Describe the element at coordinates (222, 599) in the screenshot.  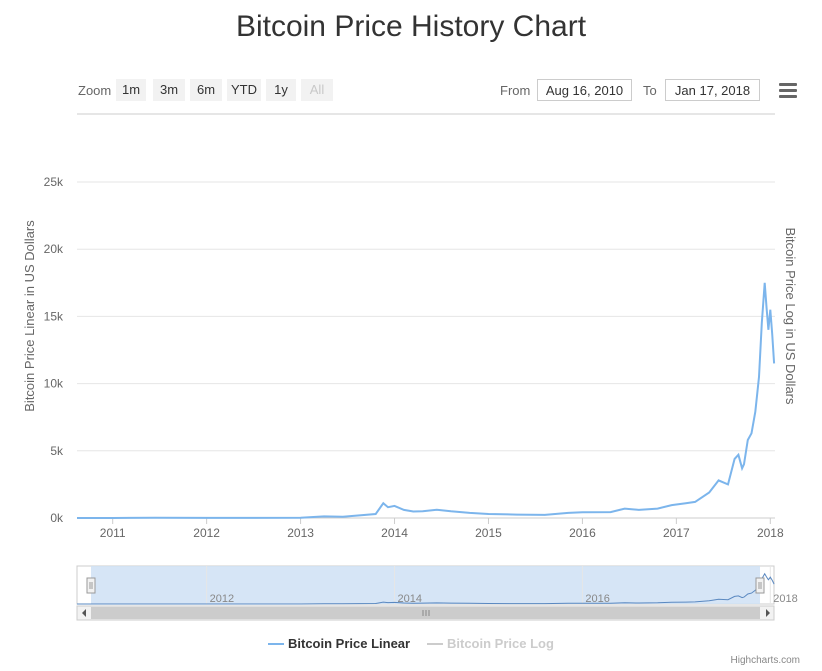
I see `navigator-tick-label: 2012` at that location.